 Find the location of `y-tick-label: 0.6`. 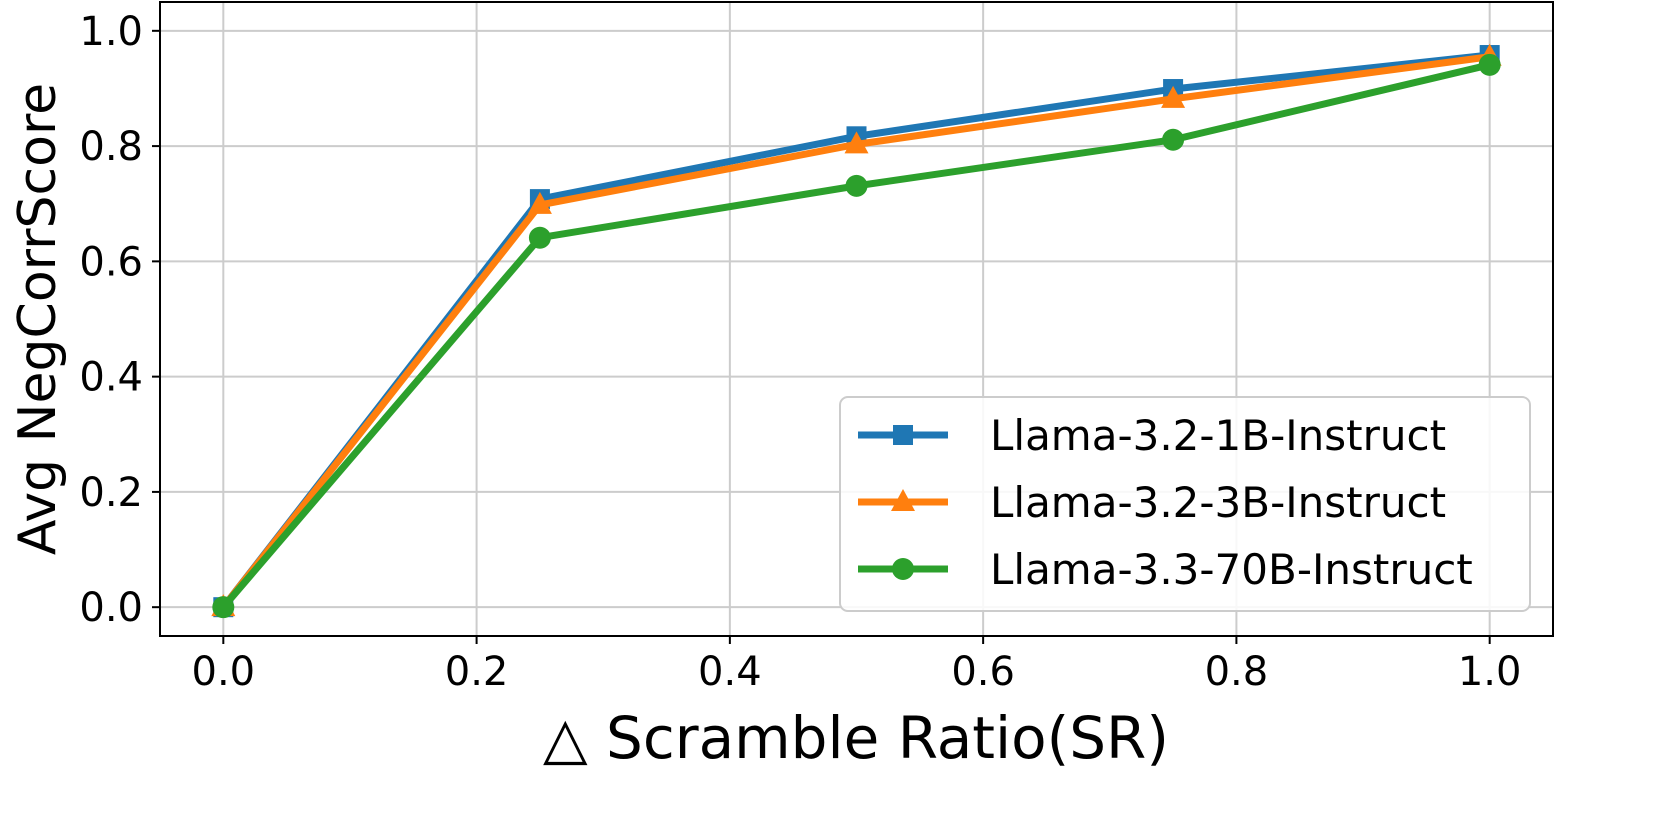

y-tick-label: 0.6 is located at coordinates (111, 262).